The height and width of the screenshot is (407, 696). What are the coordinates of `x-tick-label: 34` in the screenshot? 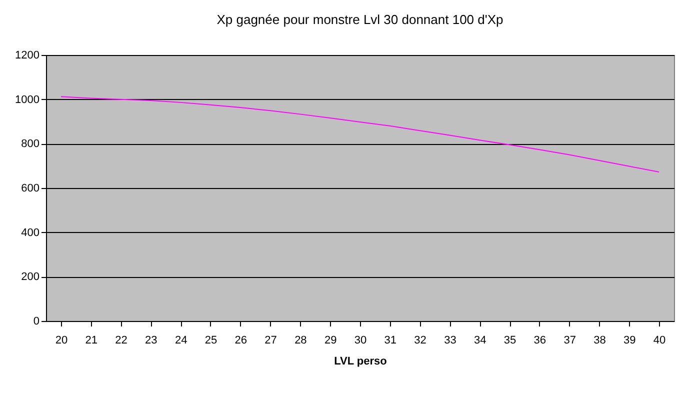 It's located at (480, 340).